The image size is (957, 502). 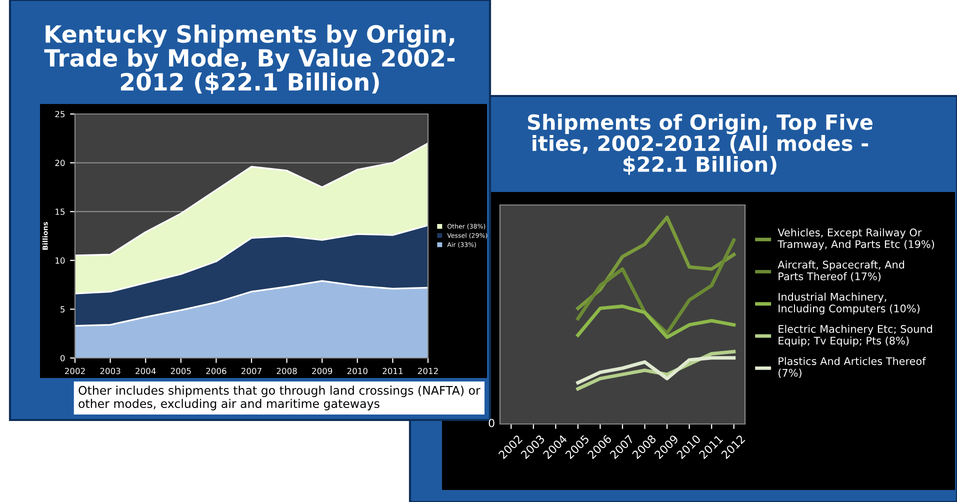 What do you see at coordinates (60, 260) in the screenshot?
I see `y-tick-label: 10` at bounding box center [60, 260].